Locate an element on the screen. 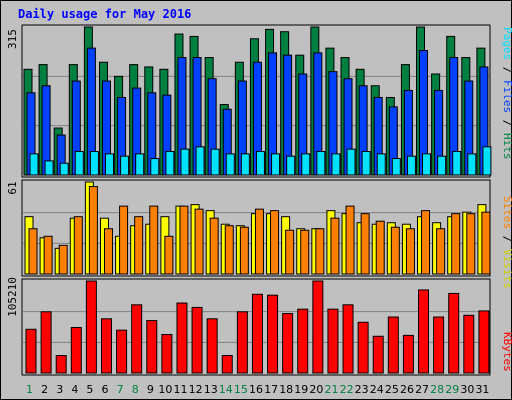 This screenshot has height=400, width=512. x-tick-label-day-12: 12 is located at coordinates (196, 389).